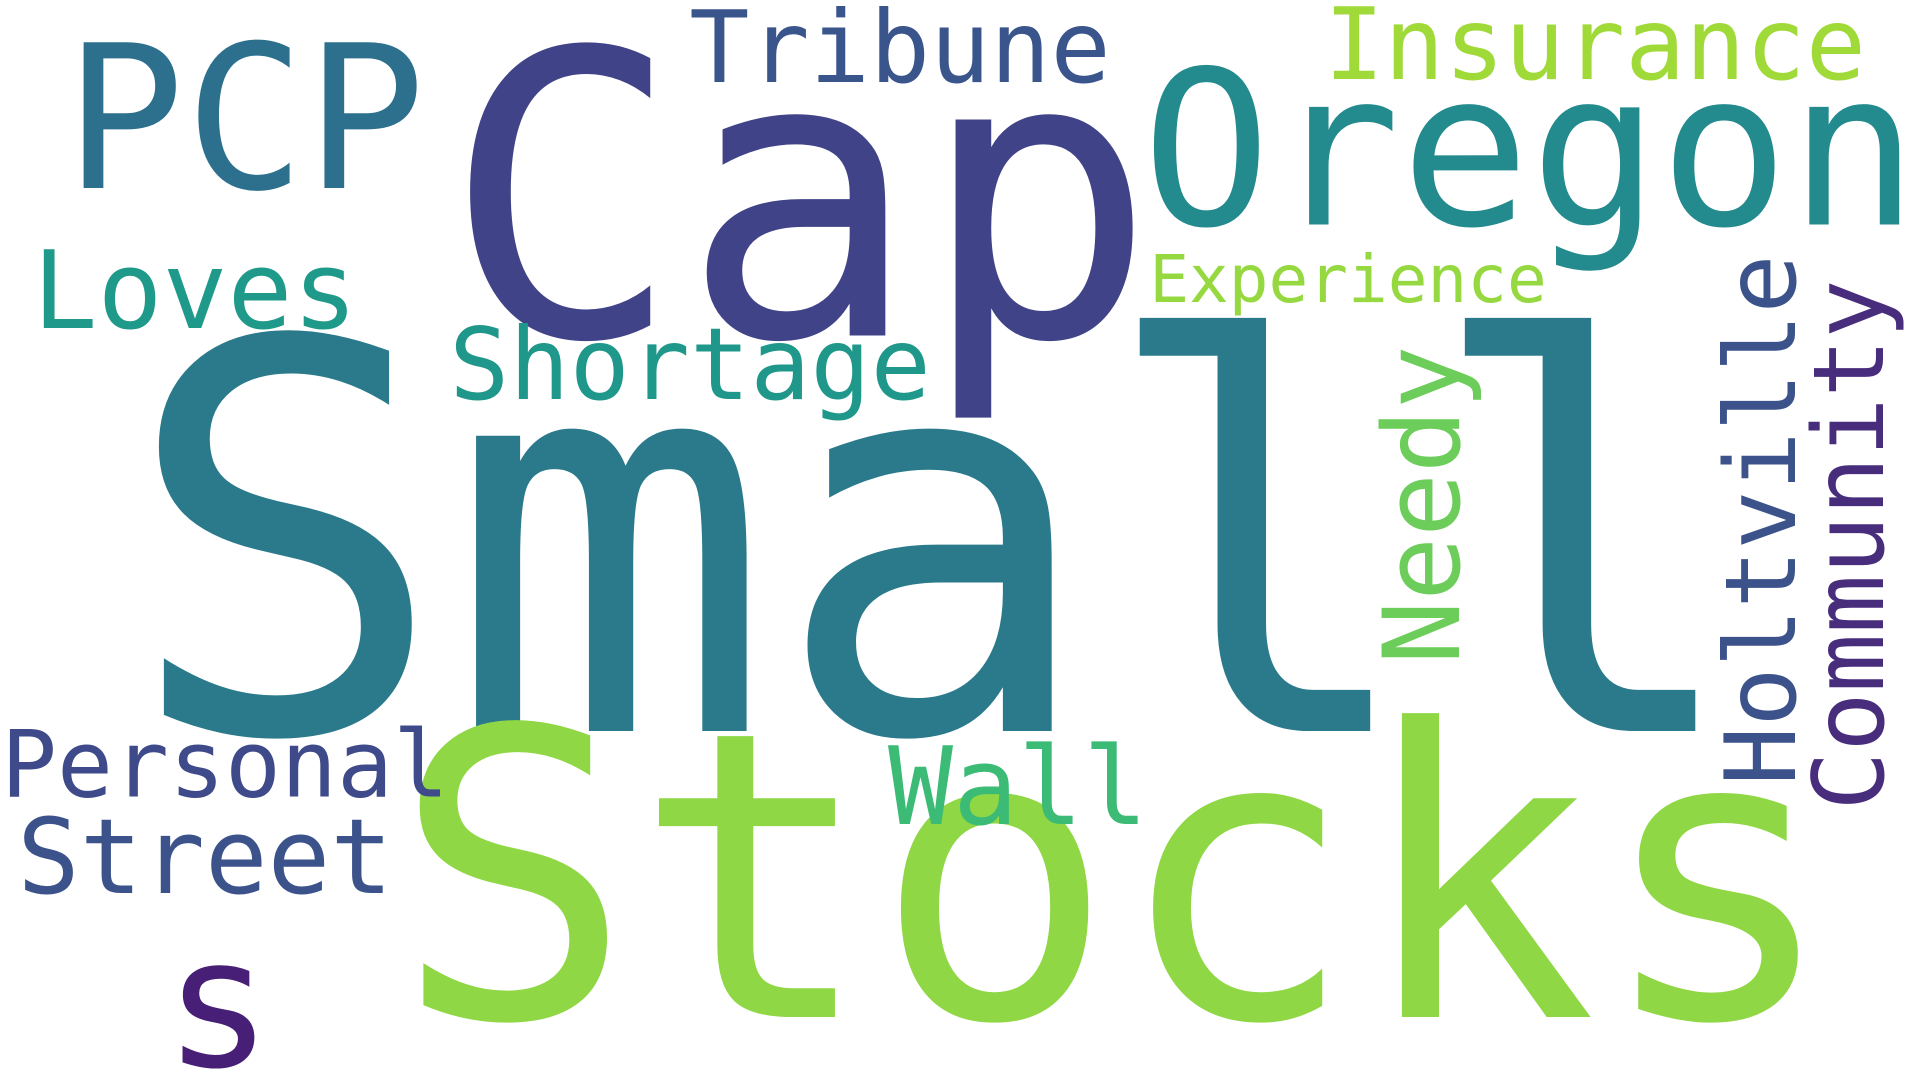  I want to click on word-wall: Wall, so click(1018, 787).